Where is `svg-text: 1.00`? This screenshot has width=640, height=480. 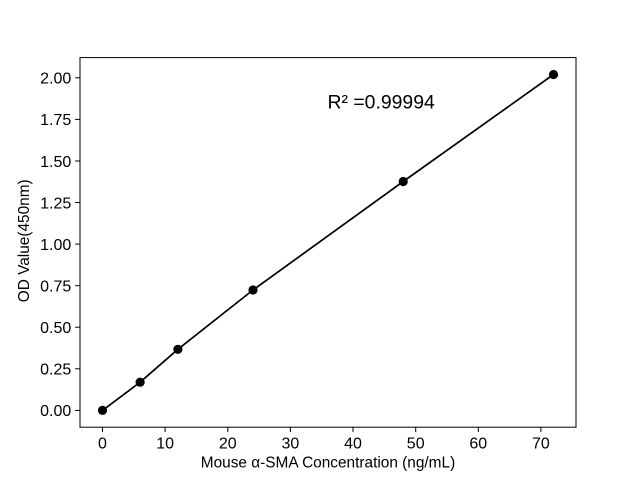 svg-text: 1.00 is located at coordinates (55, 245).